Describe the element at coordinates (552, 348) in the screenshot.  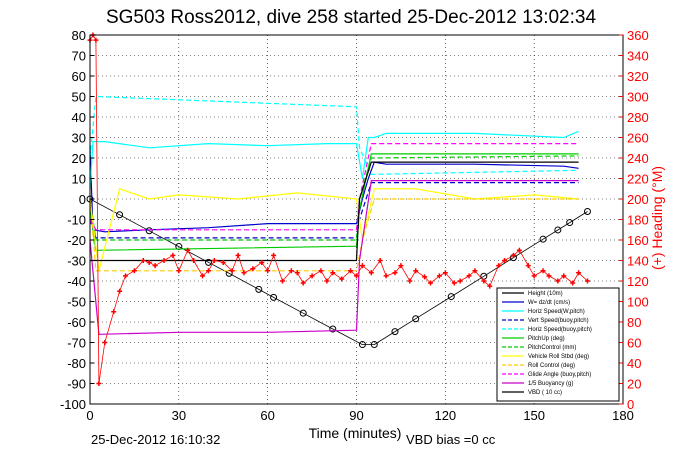
I see `legend-label: PitchControl (mm)` at that location.